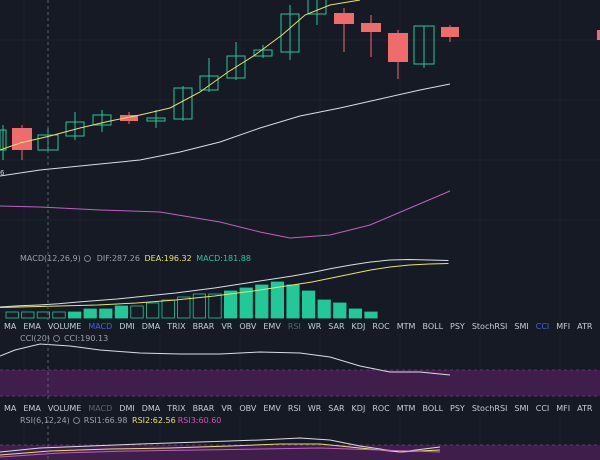 The image size is (600, 460). What do you see at coordinates (105, 420) in the screenshot?
I see `rsi1-value: RSI1:66.98` at bounding box center [105, 420].